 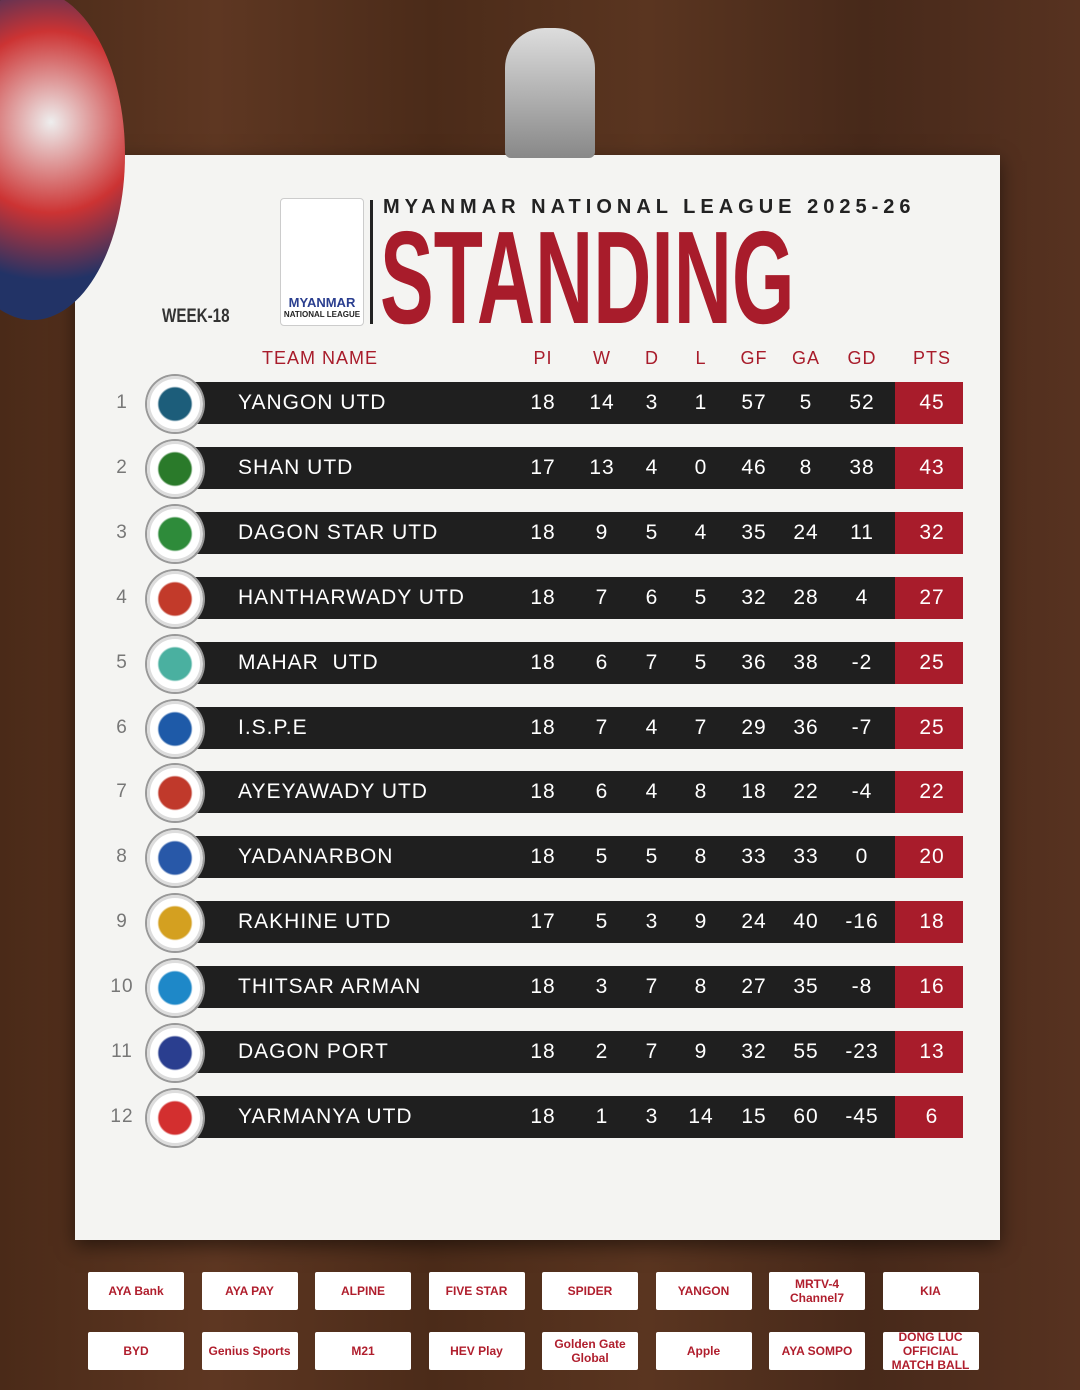 What do you see at coordinates (703, 1351) in the screenshot?
I see `sponsor: Apple` at bounding box center [703, 1351].